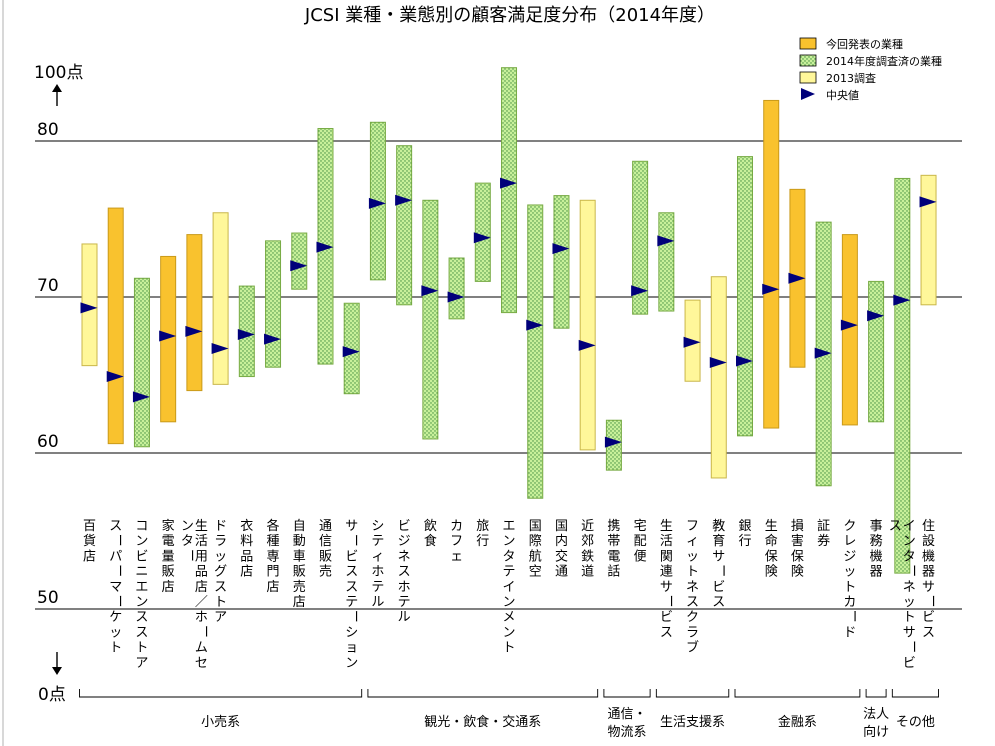 Image resolution: width=995 pixels, height=746 pixels. What do you see at coordinates (246, 334) in the screenshot?
I see `median-marker-衣料品店` at bounding box center [246, 334].